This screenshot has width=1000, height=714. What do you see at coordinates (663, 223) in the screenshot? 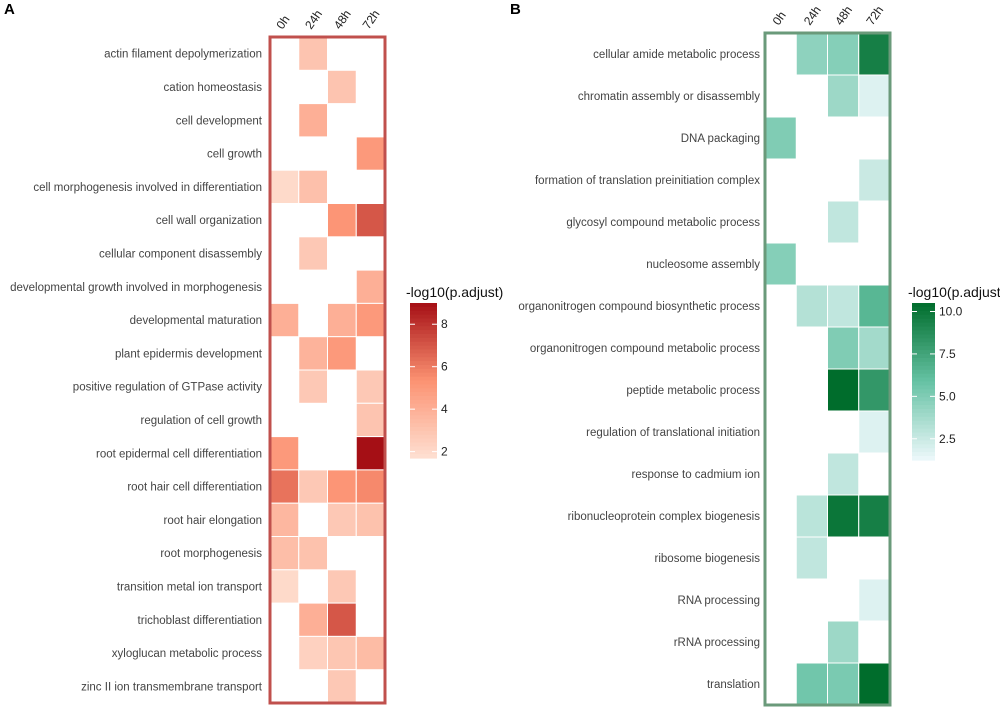
I see `row-label: glycosyl compound metabolic process` at bounding box center [663, 223].